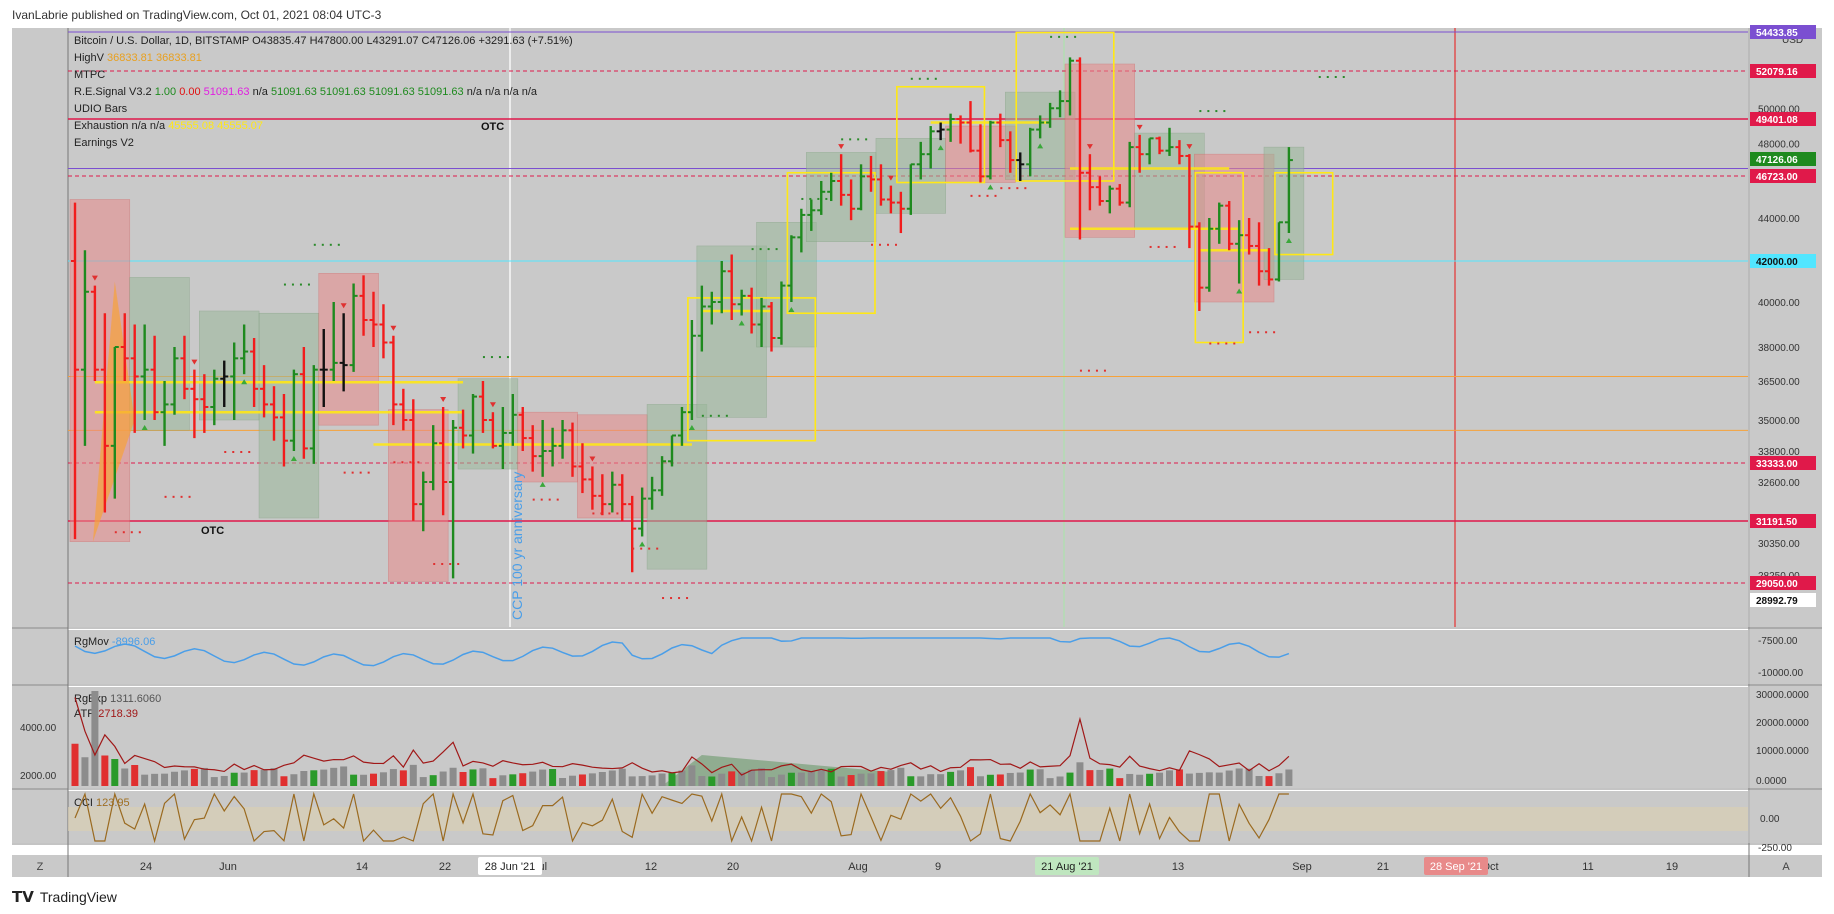 The width and height of the screenshot is (1834, 914). I want to click on signal-up-icon, so click(244, 382).